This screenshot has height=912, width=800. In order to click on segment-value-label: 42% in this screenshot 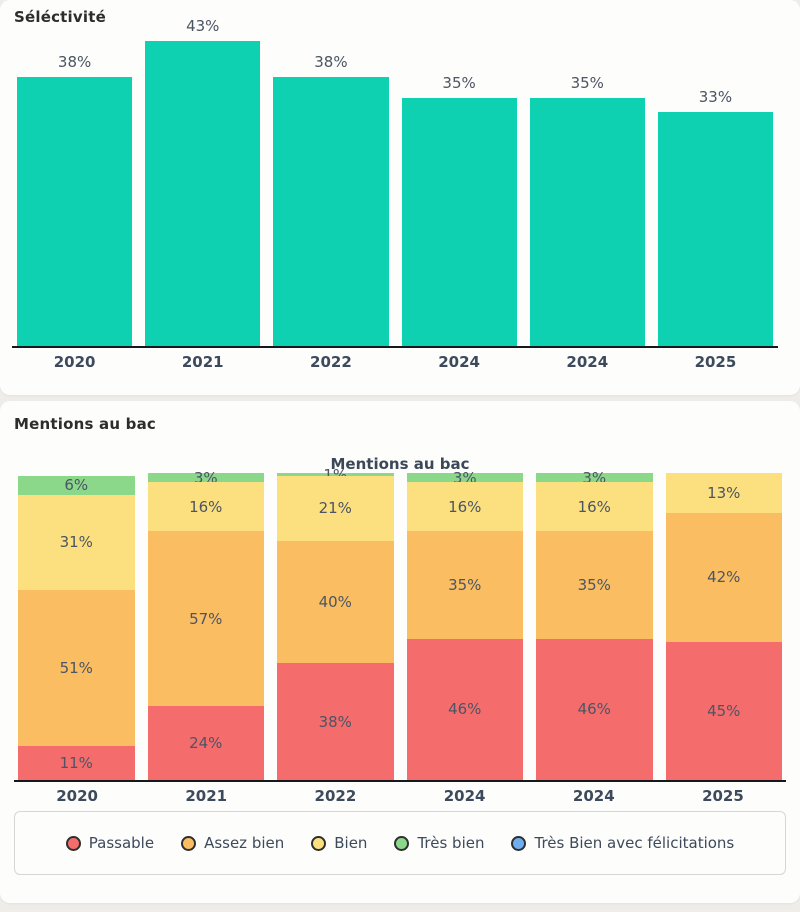, I will do `click(724, 577)`.